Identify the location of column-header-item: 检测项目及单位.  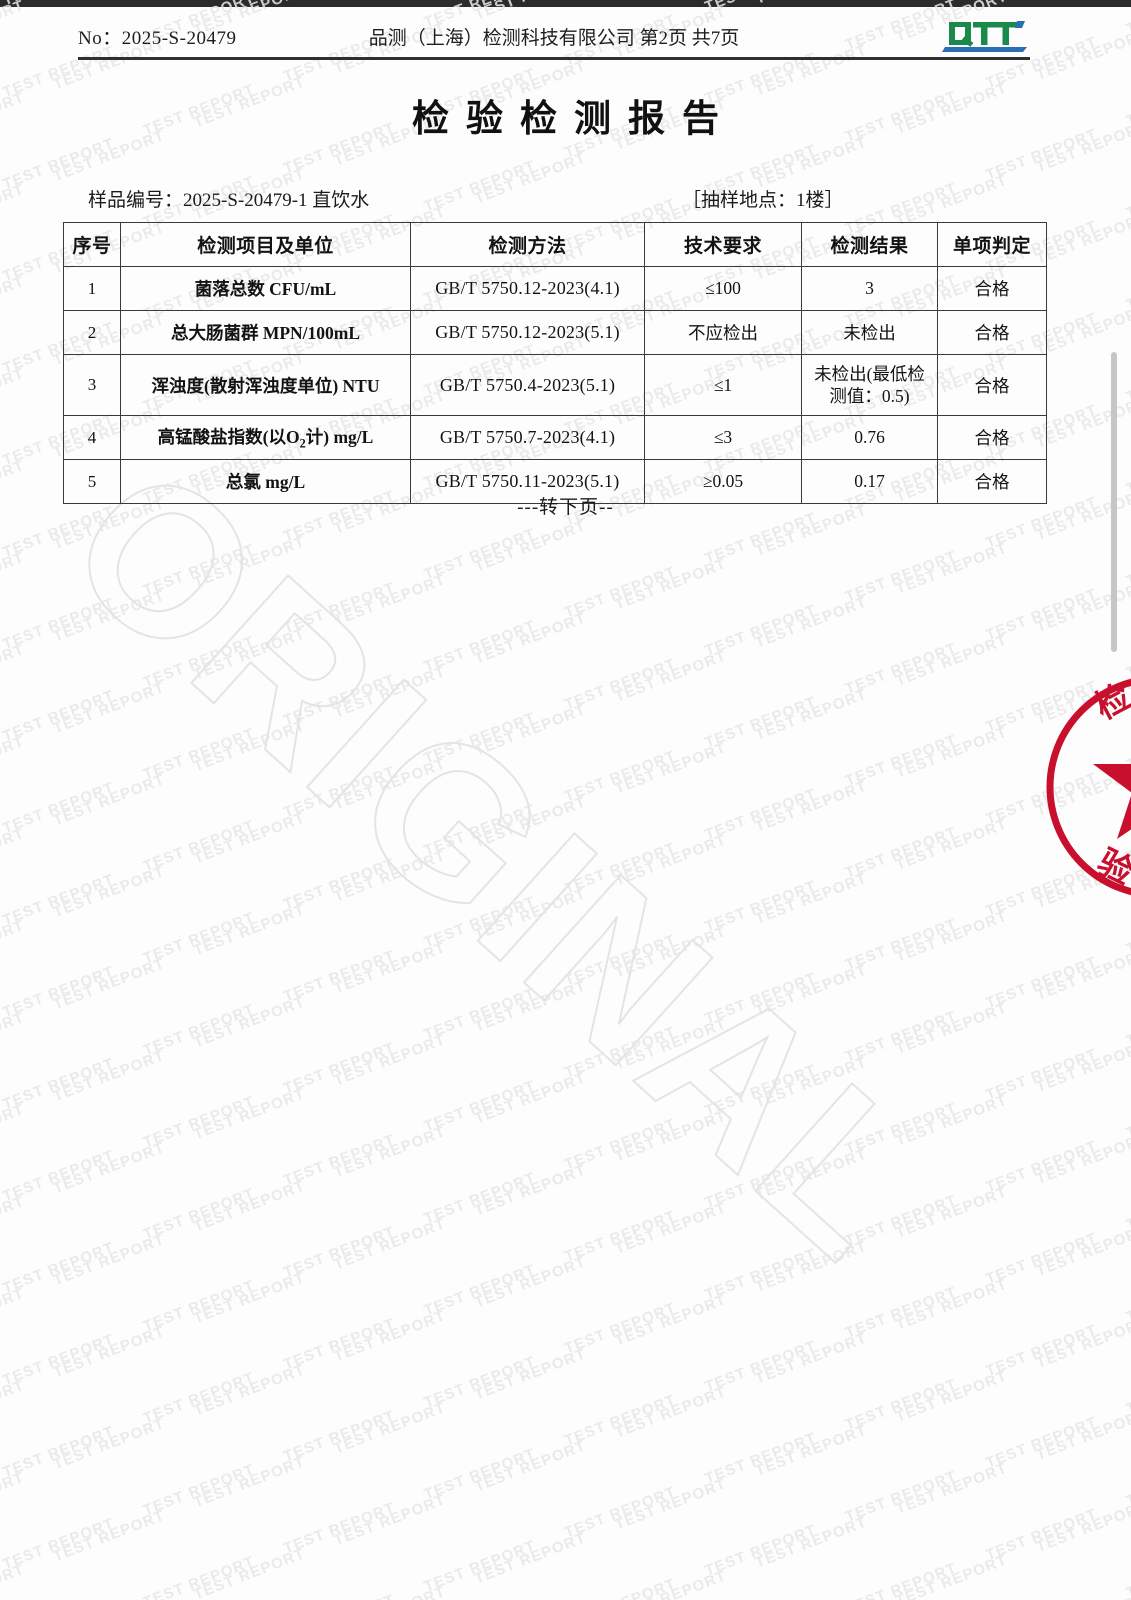
(265, 244).